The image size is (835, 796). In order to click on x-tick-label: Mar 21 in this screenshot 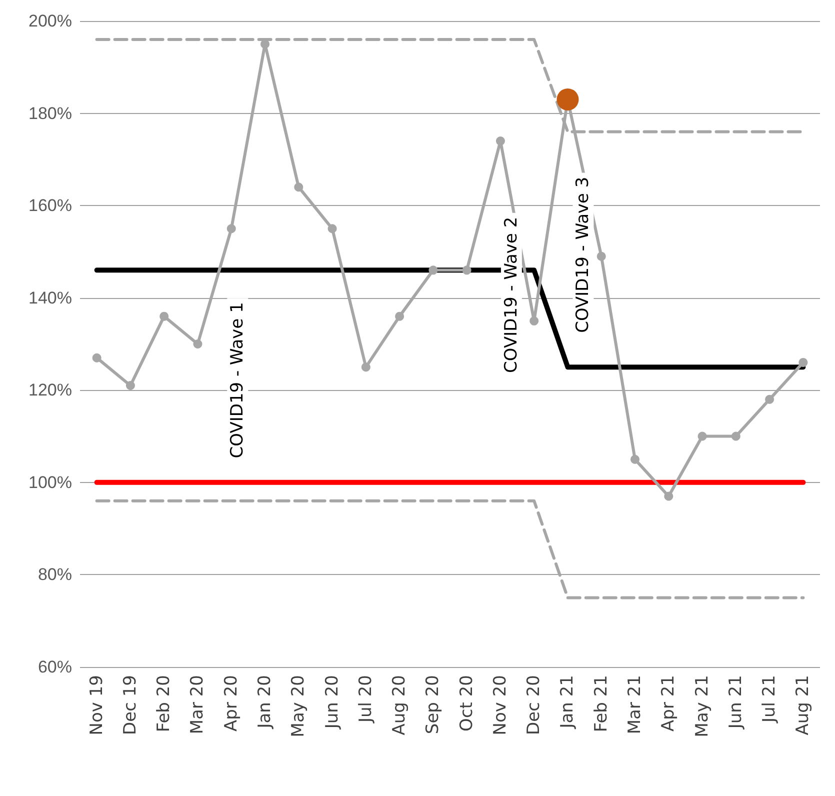, I will do `click(635, 704)`.